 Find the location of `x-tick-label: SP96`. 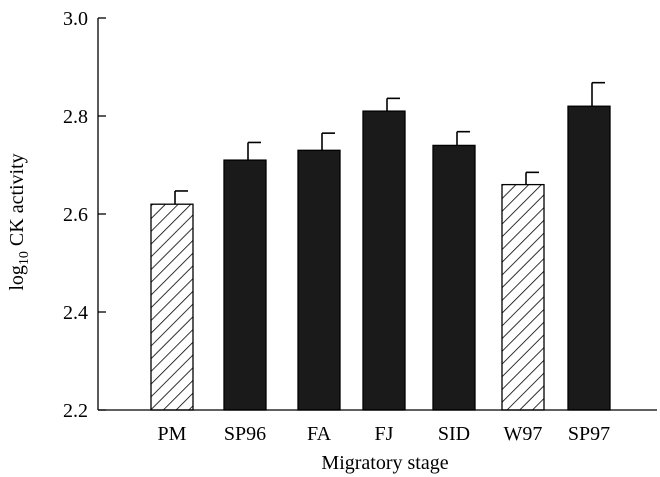

x-tick-label: SP96 is located at coordinates (245, 434).